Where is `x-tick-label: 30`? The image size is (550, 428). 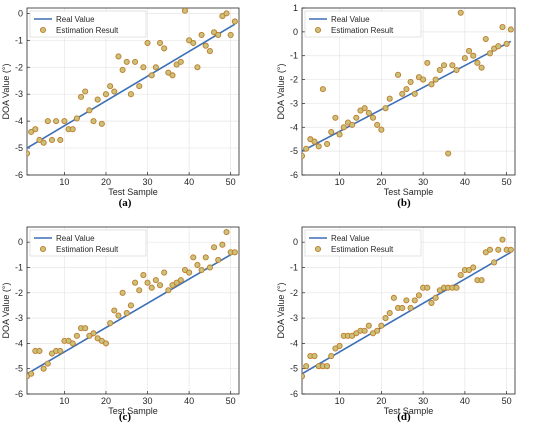 x-tick-label: 30 is located at coordinates (423, 401).